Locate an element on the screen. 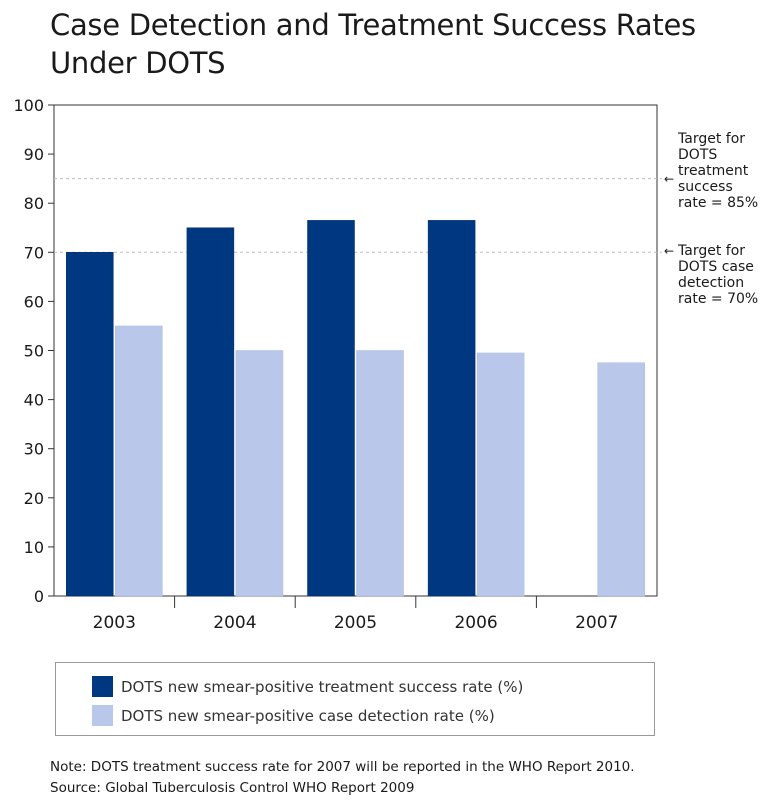  detection-bar-2007 is located at coordinates (621, 479).